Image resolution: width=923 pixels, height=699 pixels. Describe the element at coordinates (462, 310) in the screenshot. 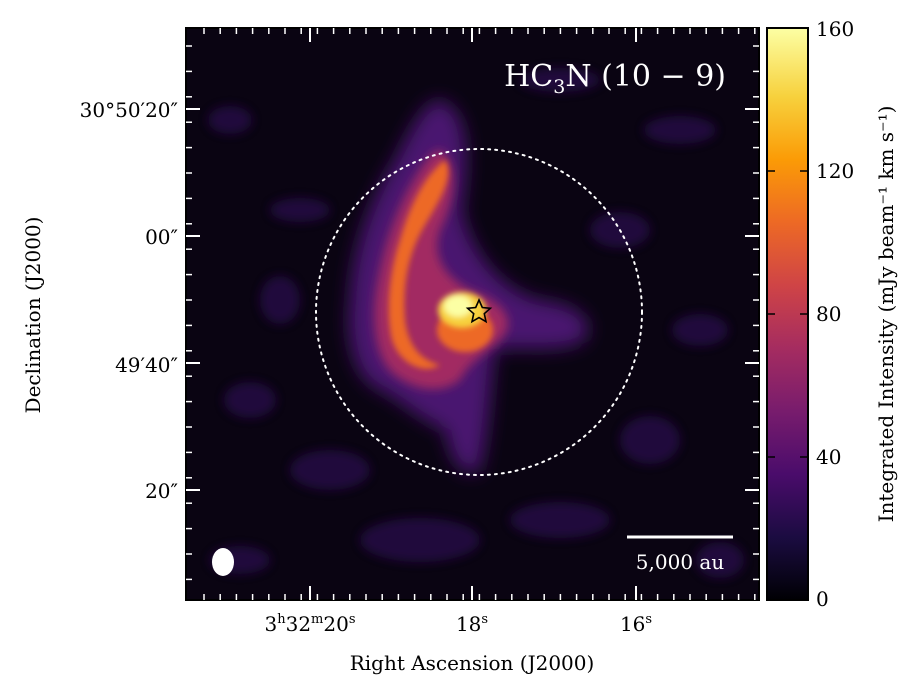

I see `emission-core` at that location.